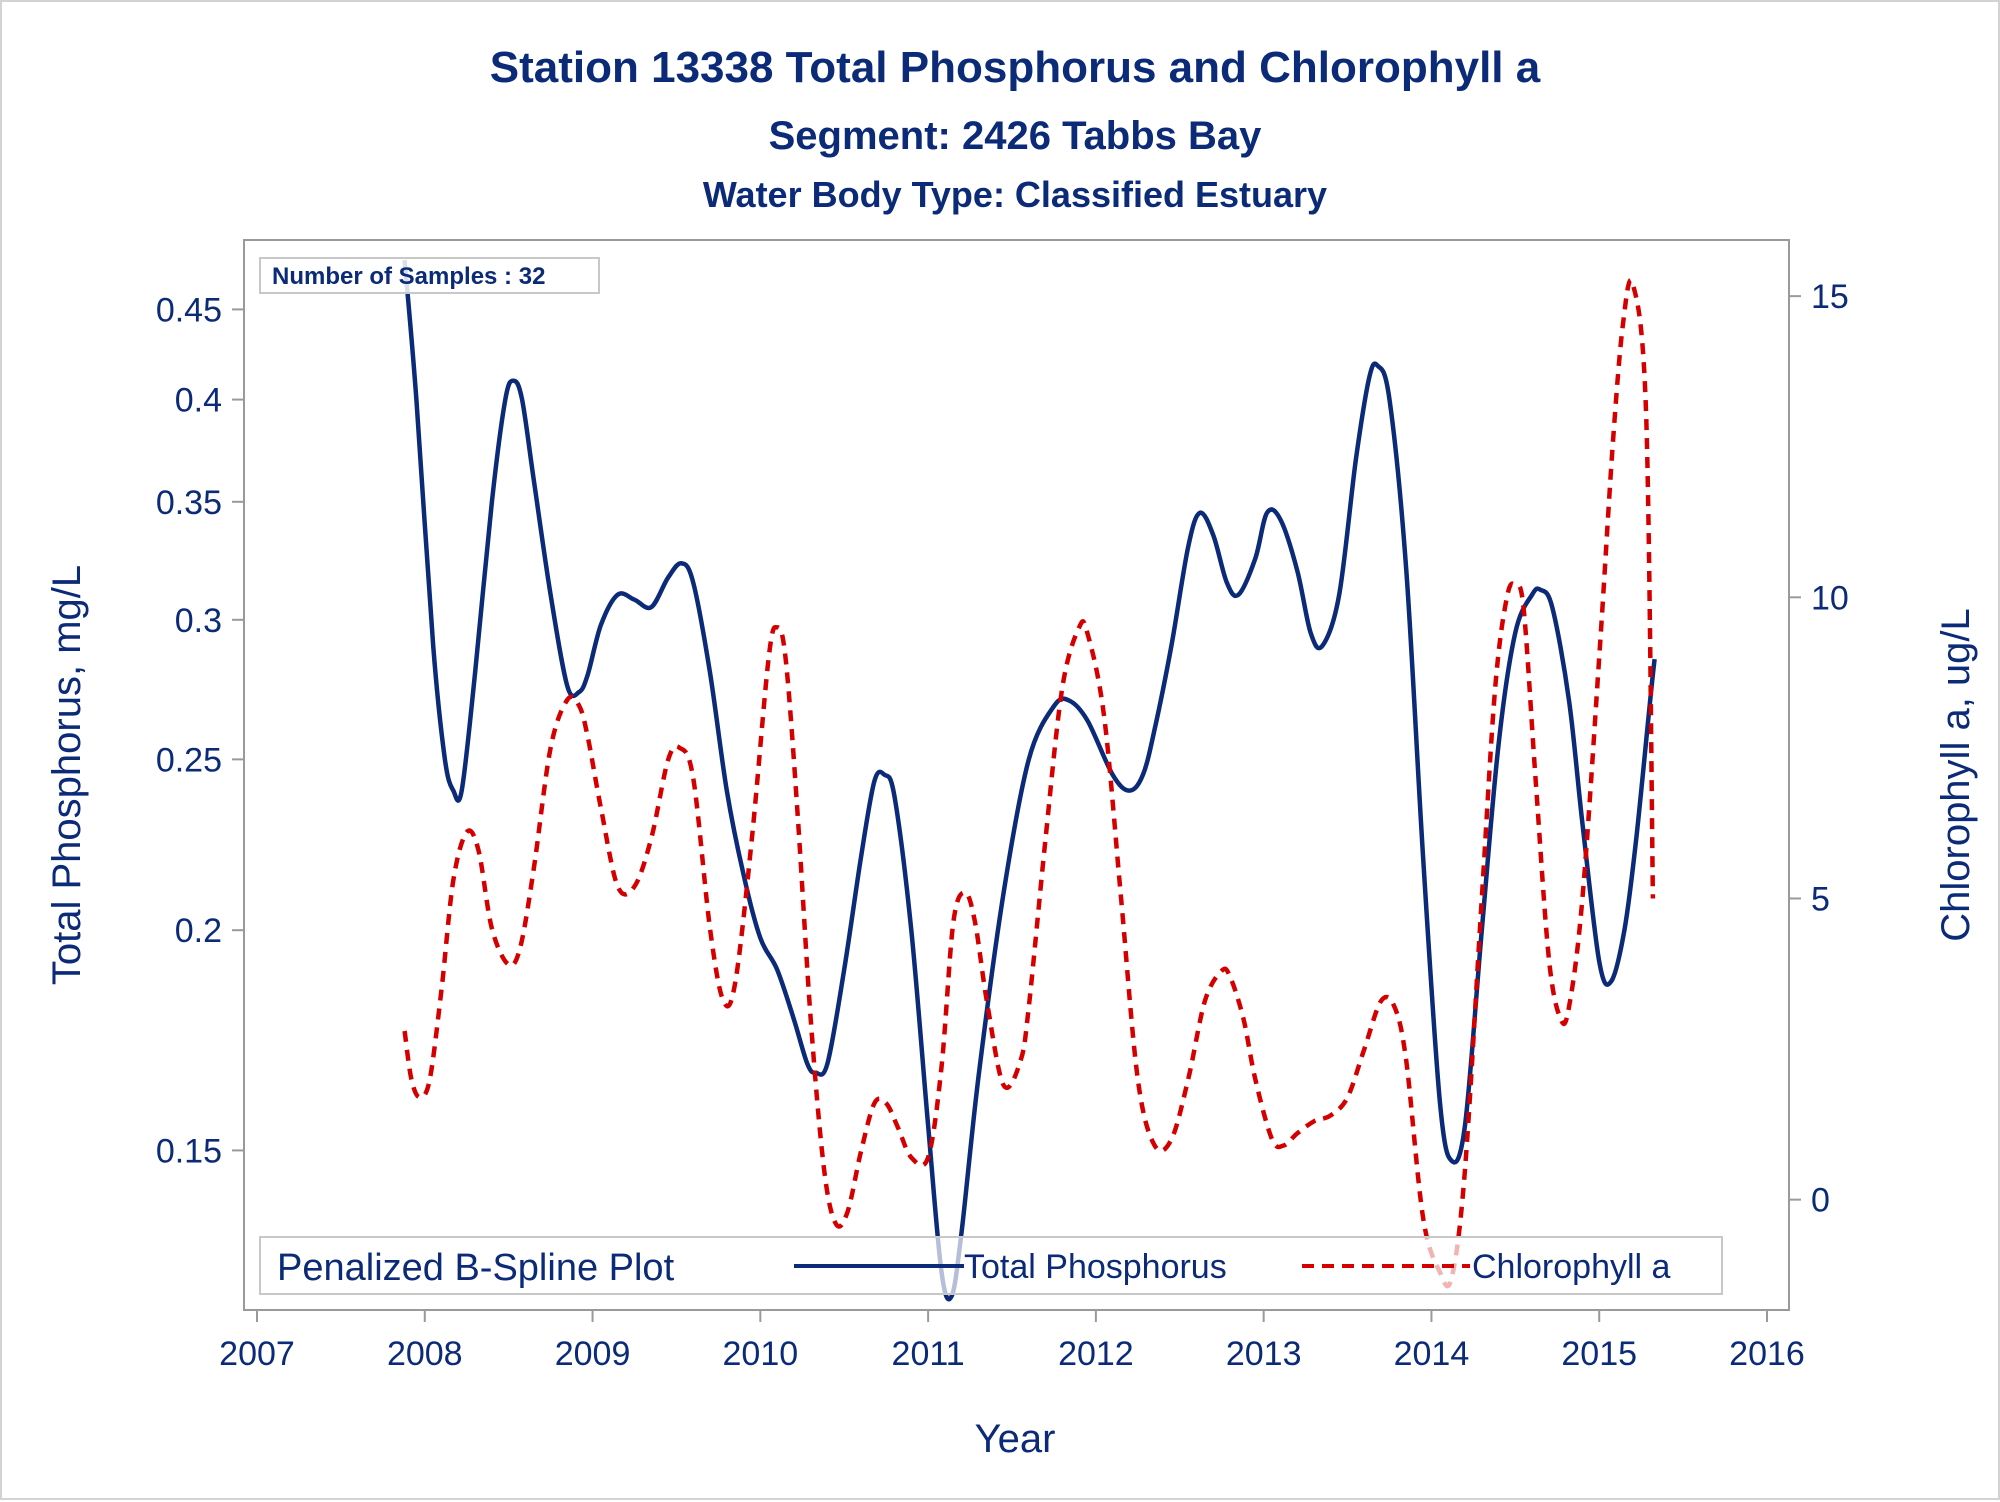  What do you see at coordinates (1012, 1341) in the screenshot?
I see `x-axis: 2007 2008 2009 2010 2011 2012 2013 2014 2015 2016` at bounding box center [1012, 1341].